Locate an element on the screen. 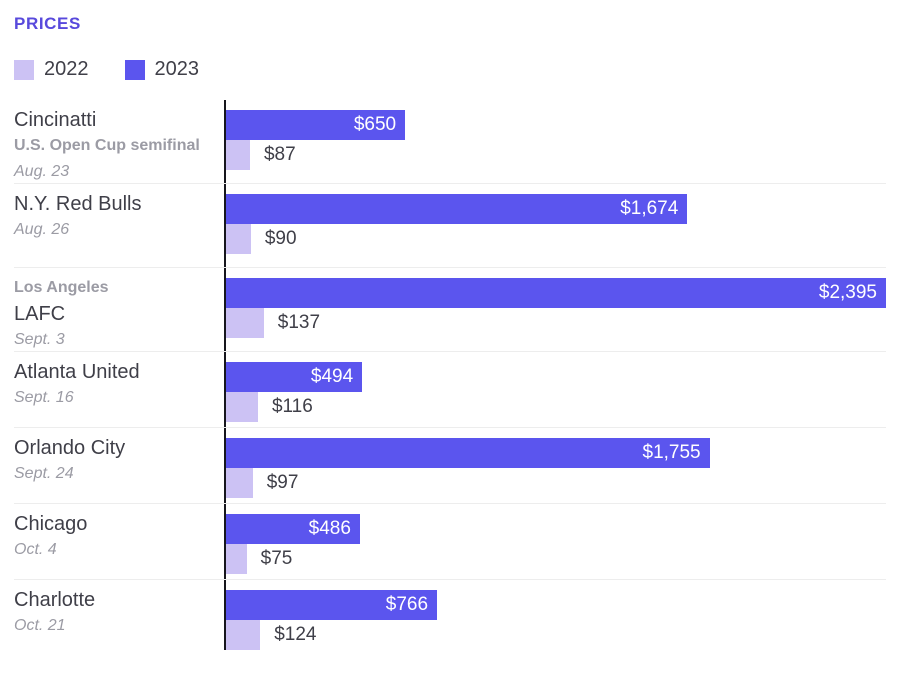  match-label: Orlando City Sept. 24 is located at coordinates (119, 465).